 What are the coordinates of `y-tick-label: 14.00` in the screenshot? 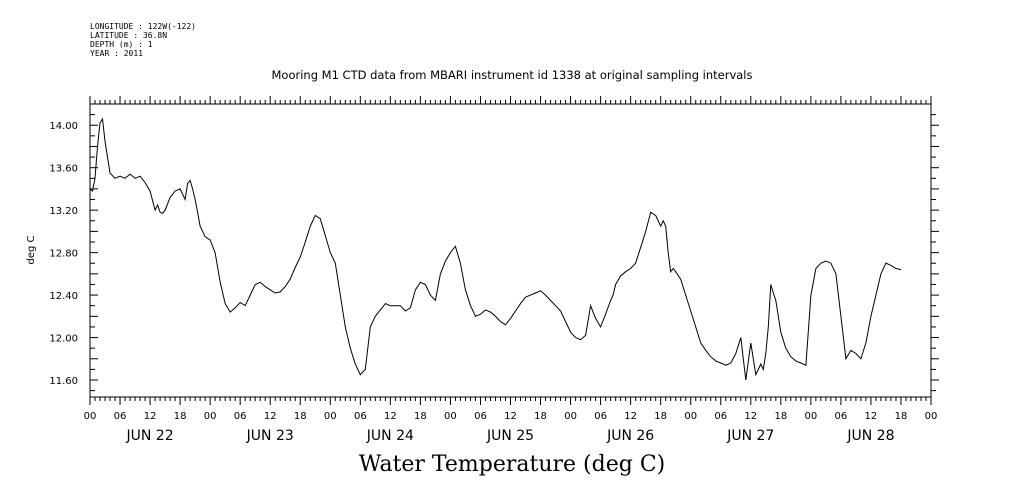 It's located at (63, 126).